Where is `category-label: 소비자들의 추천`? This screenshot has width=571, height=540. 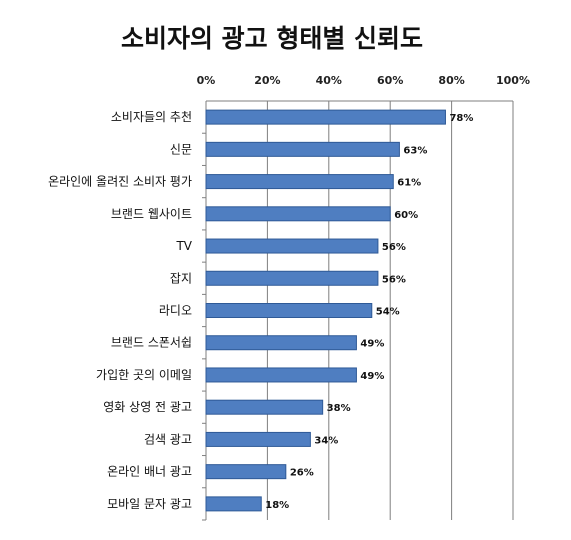
category-label: 소비자들의 추천 is located at coordinates (151, 116).